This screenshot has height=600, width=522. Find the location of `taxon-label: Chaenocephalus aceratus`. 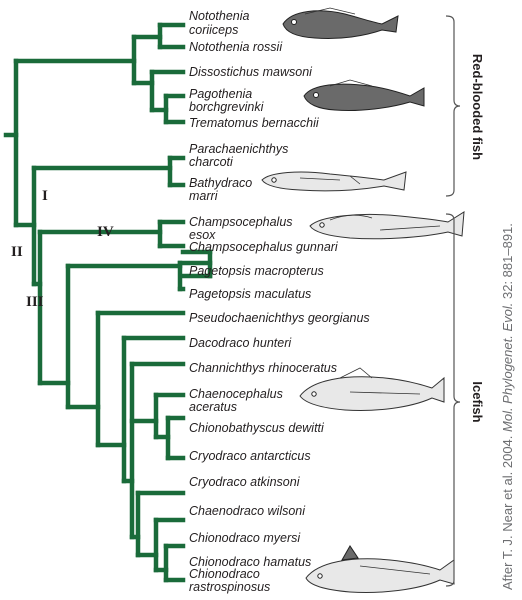

taxon-label: Chaenocephalus aceratus is located at coordinates (236, 400).